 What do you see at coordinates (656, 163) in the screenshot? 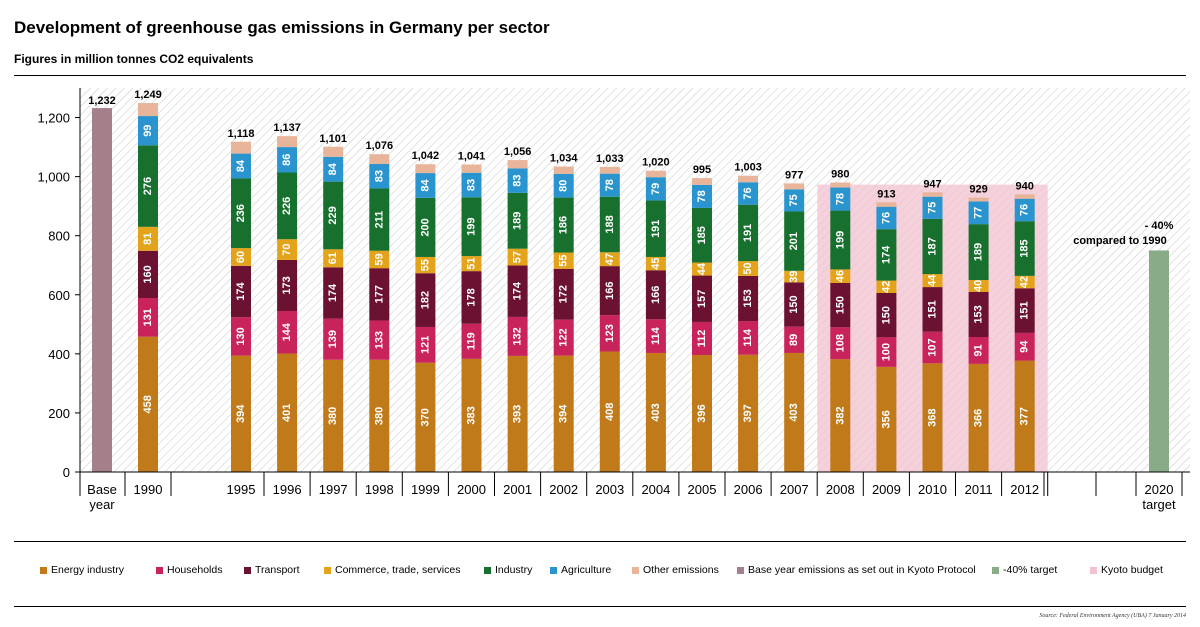
I see `total-label: 1,020` at bounding box center [656, 163].